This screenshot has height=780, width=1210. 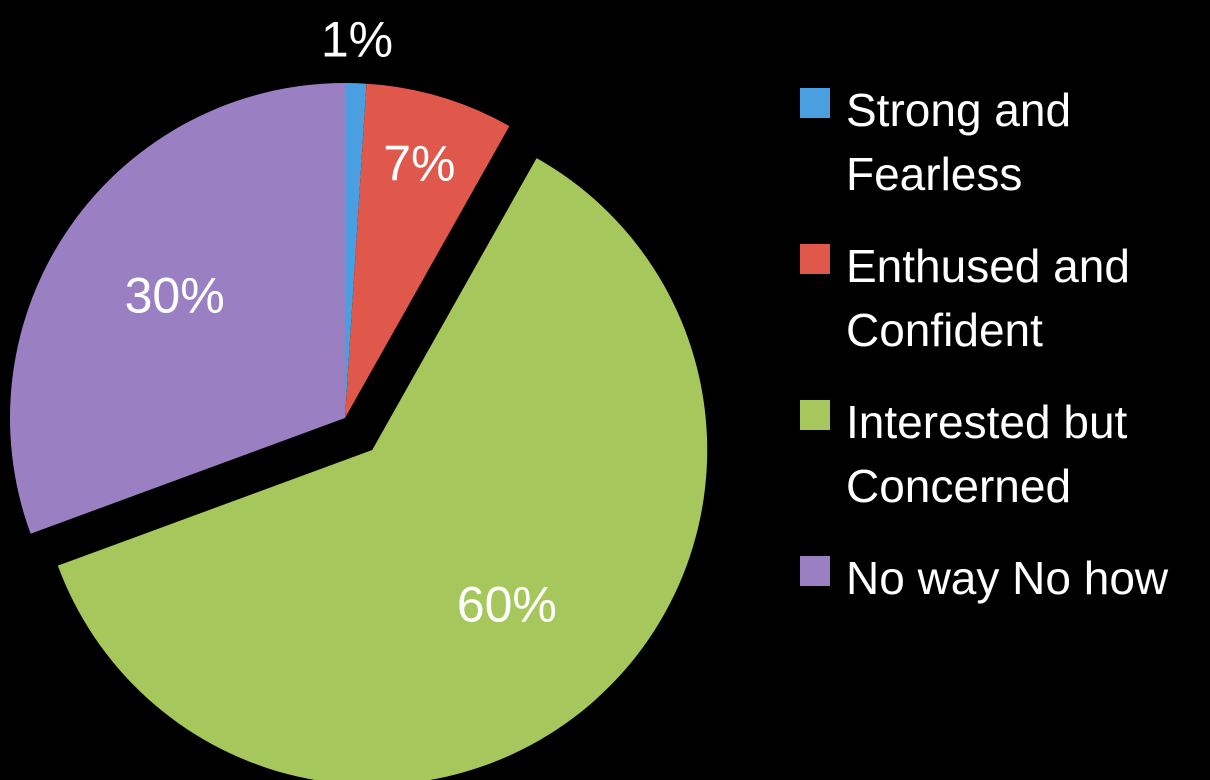 What do you see at coordinates (419, 164) in the screenshot?
I see `data-label: 7%` at bounding box center [419, 164].